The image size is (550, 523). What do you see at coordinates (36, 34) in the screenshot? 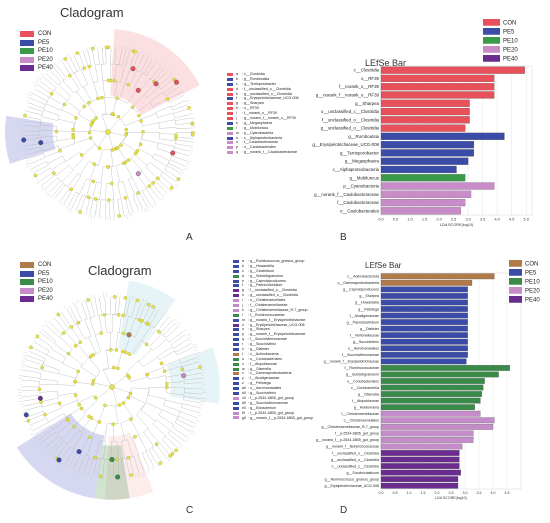
I see `cladogram-a-group-legend-item: CON` at bounding box center [36, 34].